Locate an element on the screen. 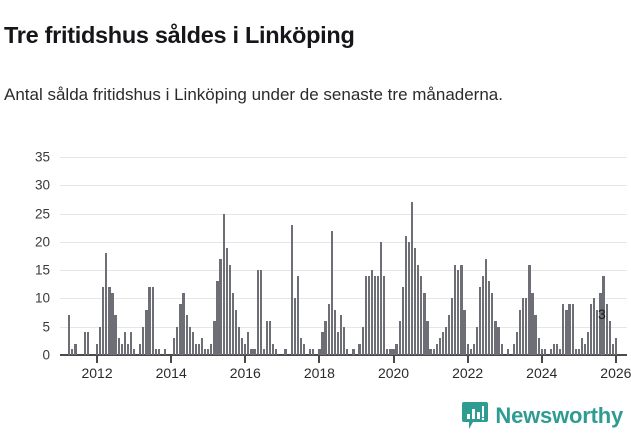 The height and width of the screenshot is (439, 631). y-axis-tick-label: 5 is located at coordinates (46, 327).